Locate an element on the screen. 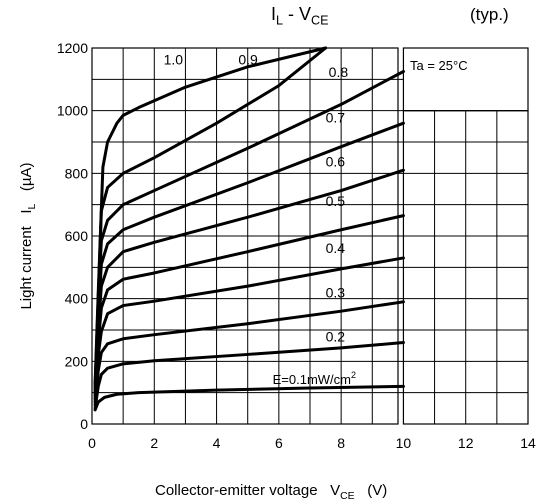  x-tick-label: 0 is located at coordinates (92, 443).